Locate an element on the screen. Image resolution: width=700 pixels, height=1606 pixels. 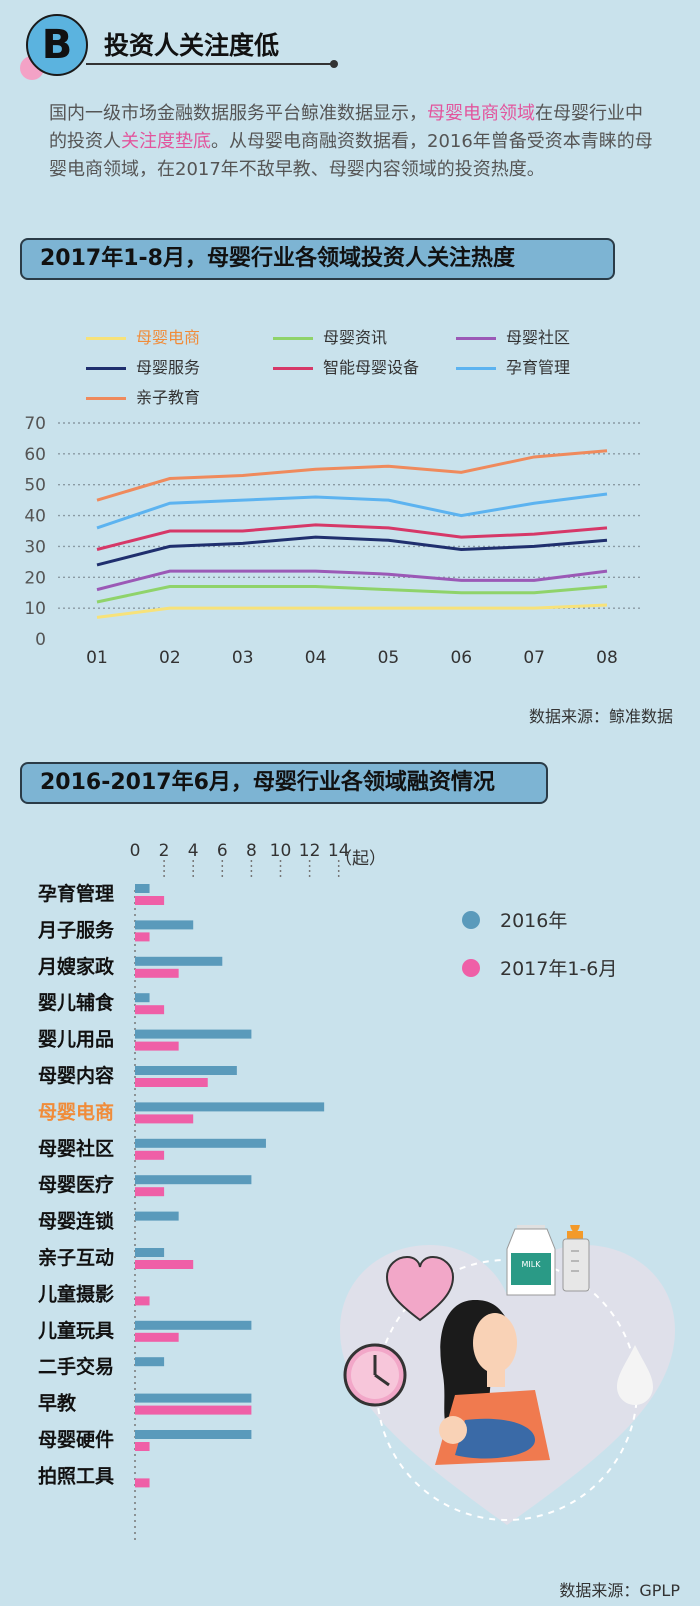
x-tick-label: 05 is located at coordinates (389, 658).